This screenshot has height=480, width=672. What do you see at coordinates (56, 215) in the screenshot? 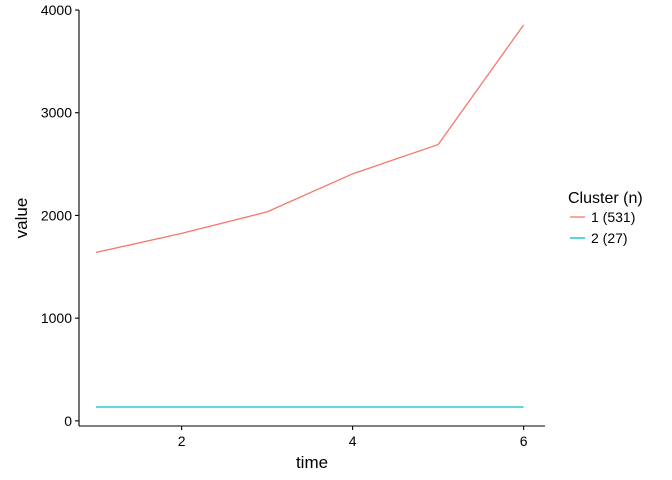
I see `y-tick-label: 2000` at bounding box center [56, 215].